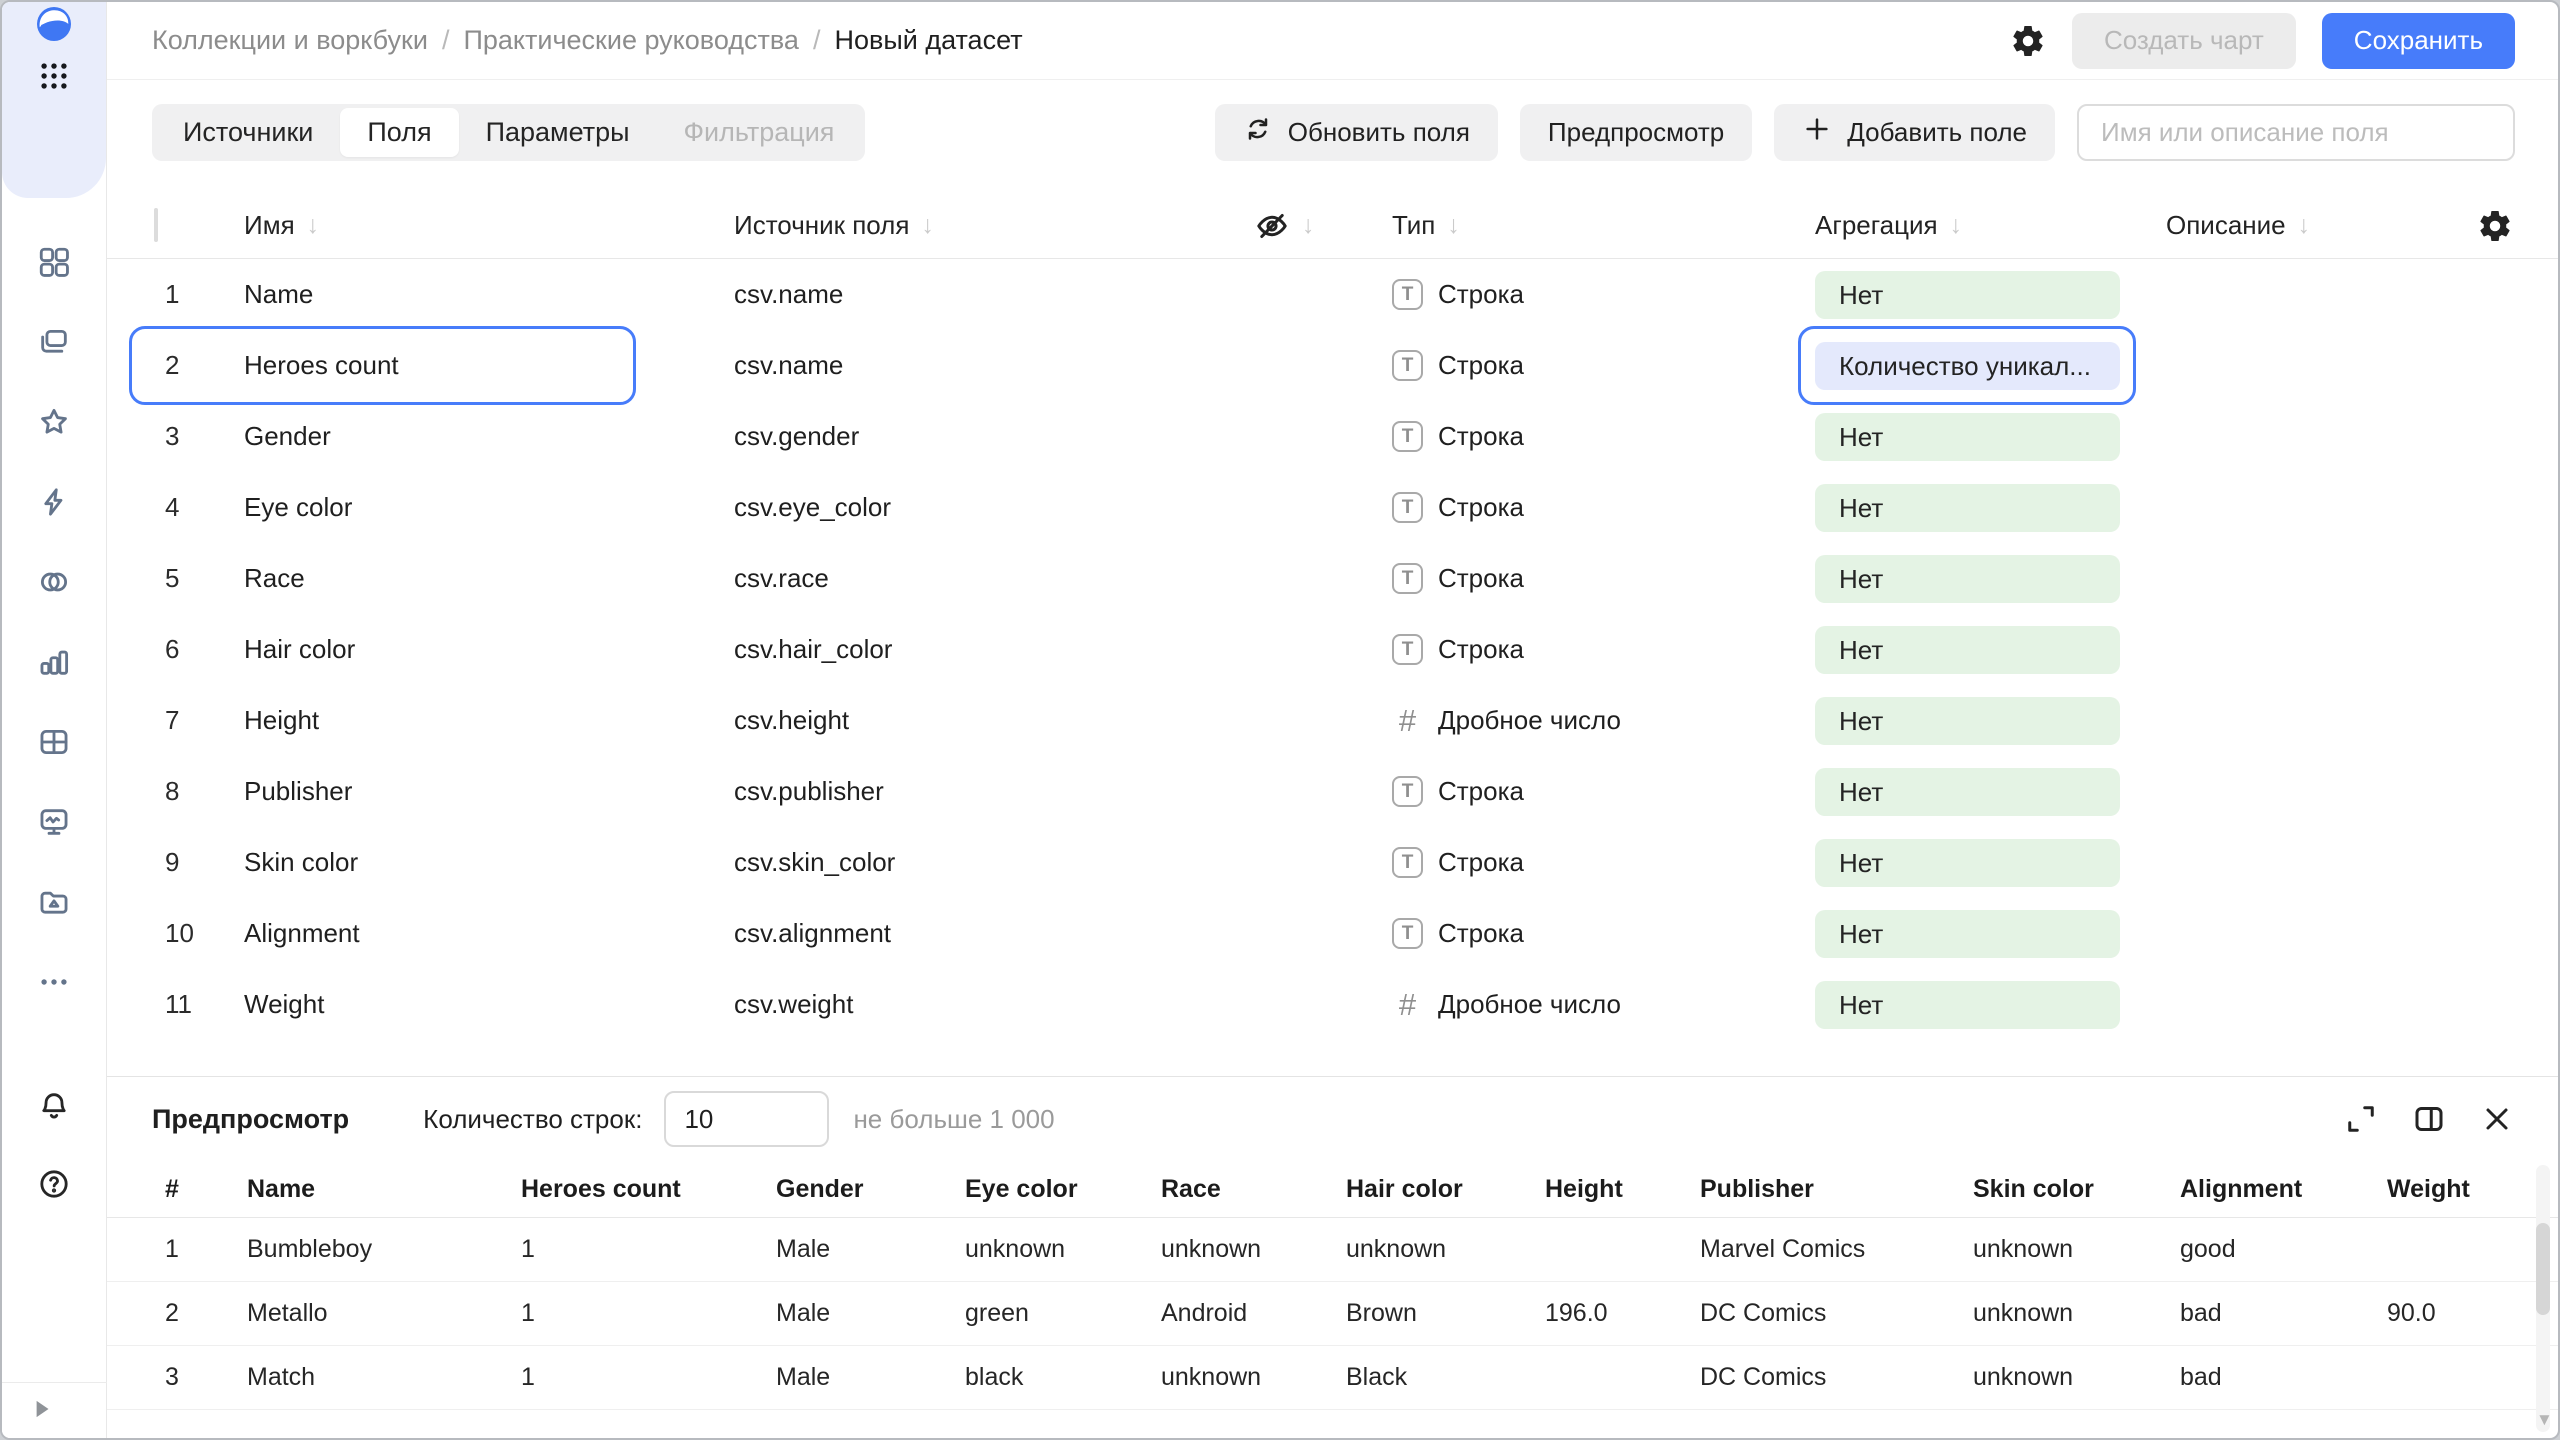  I want to click on field-name: Height, so click(282, 720).